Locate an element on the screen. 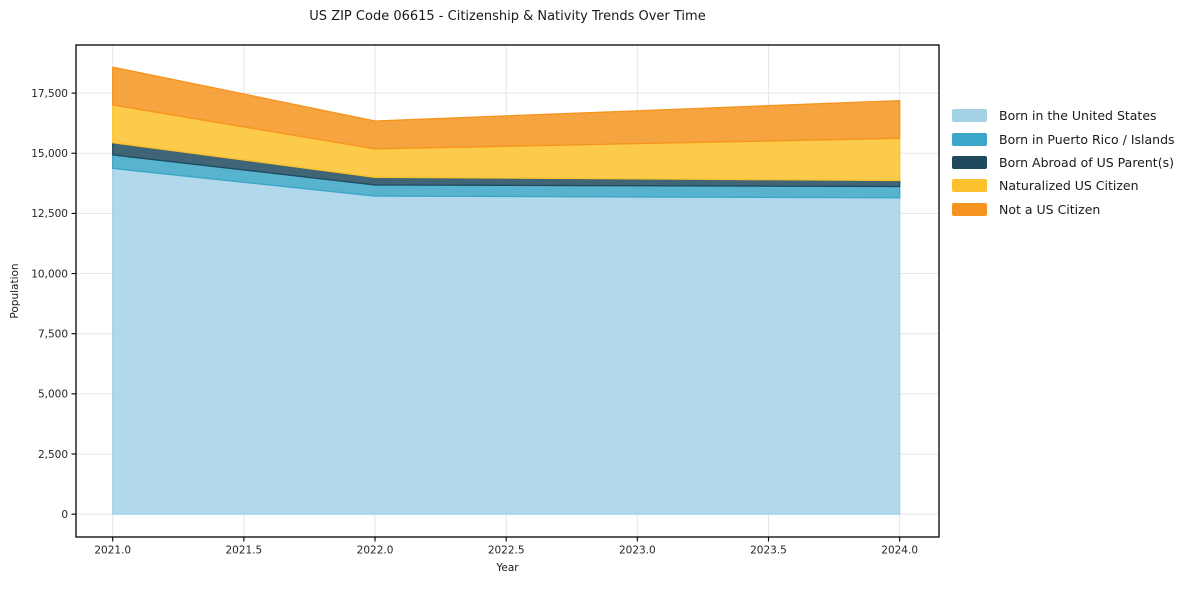 The width and height of the screenshot is (1189, 590). legend-label: Naturalized US Citizen is located at coordinates (1069, 186).